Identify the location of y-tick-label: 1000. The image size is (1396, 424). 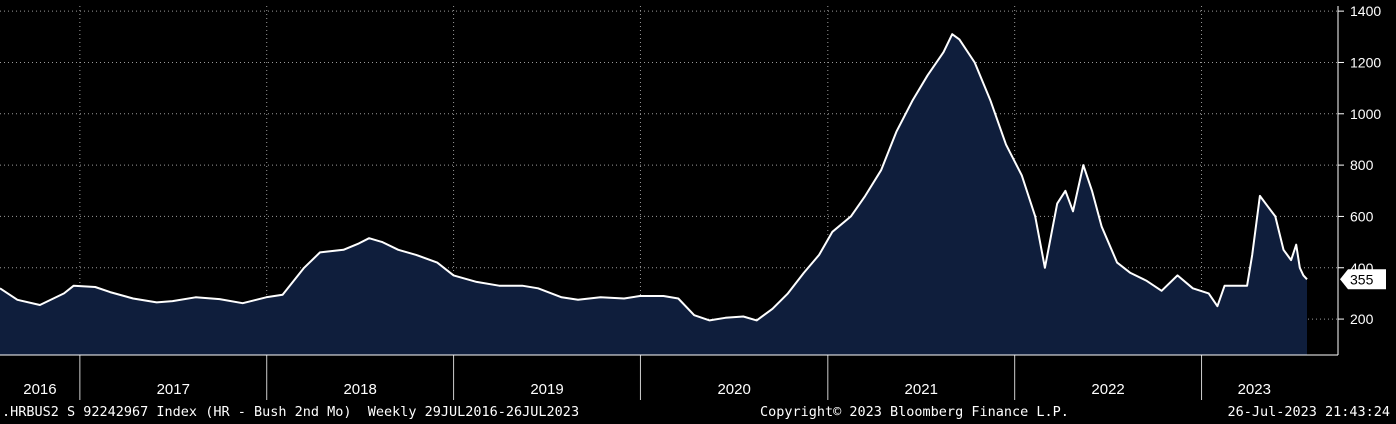
(1365, 114).